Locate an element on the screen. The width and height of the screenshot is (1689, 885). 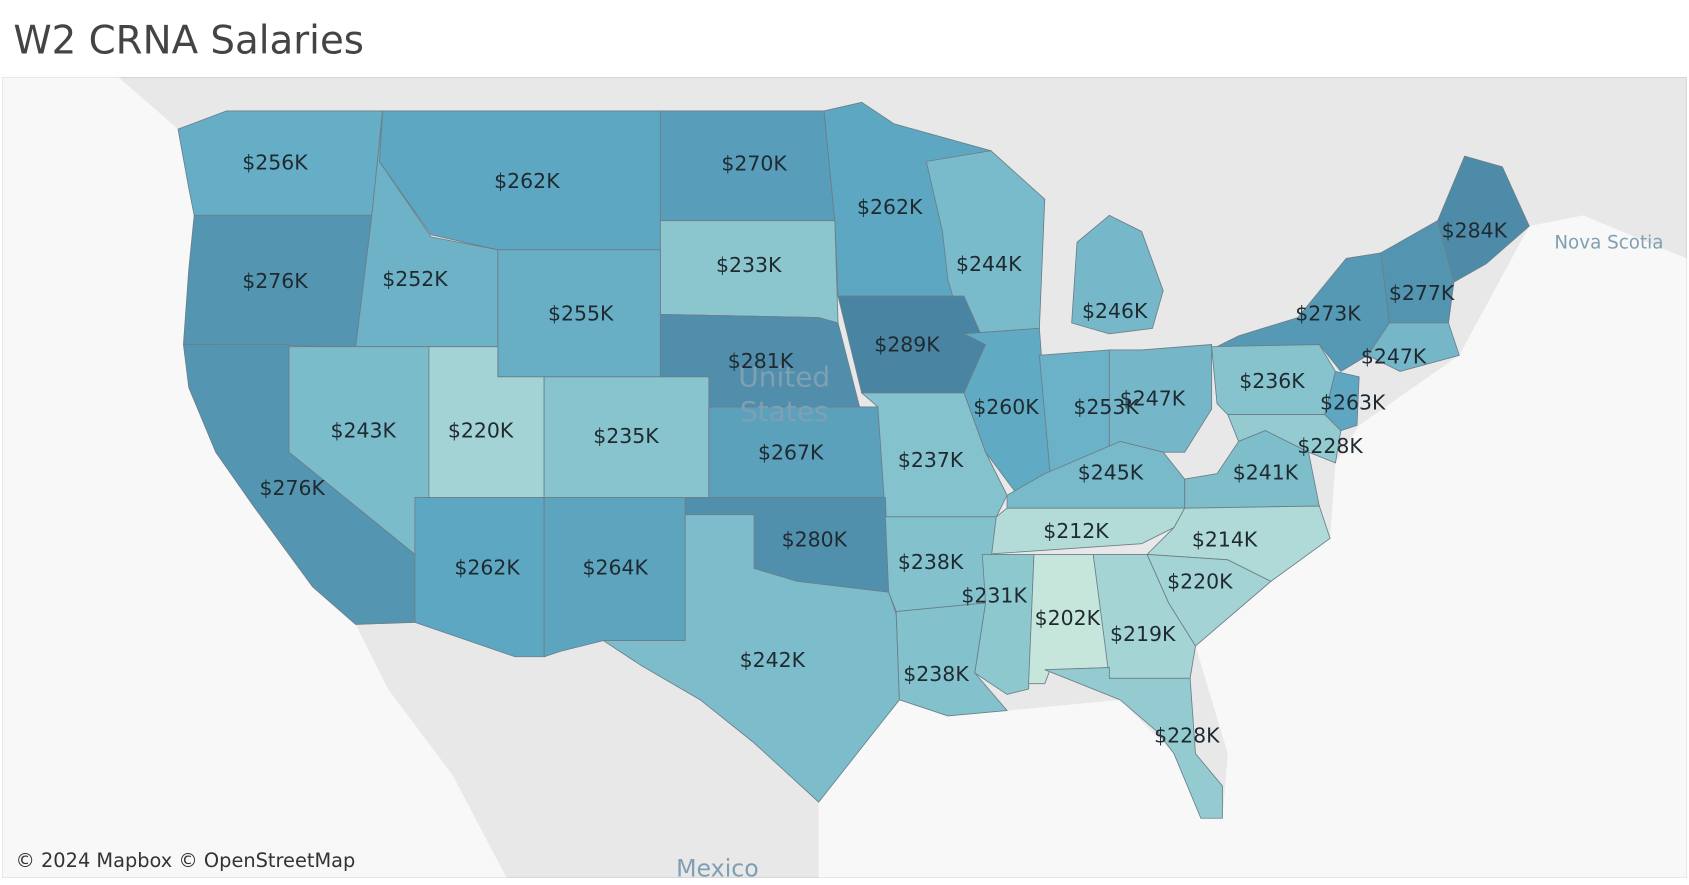
basemap-label: United States is located at coordinates (784, 395).